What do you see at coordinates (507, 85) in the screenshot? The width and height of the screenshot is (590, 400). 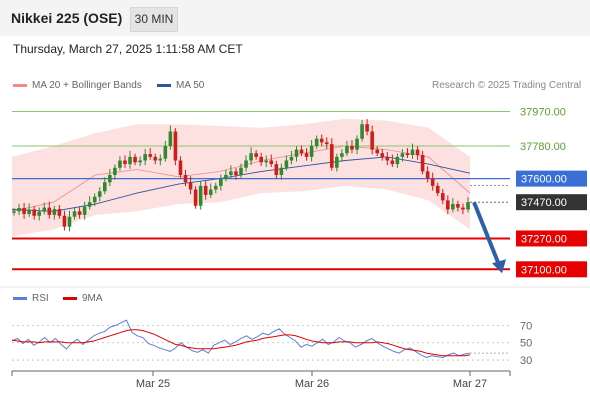 I see `research-credit: Research © 2025 Trading Central` at bounding box center [507, 85].